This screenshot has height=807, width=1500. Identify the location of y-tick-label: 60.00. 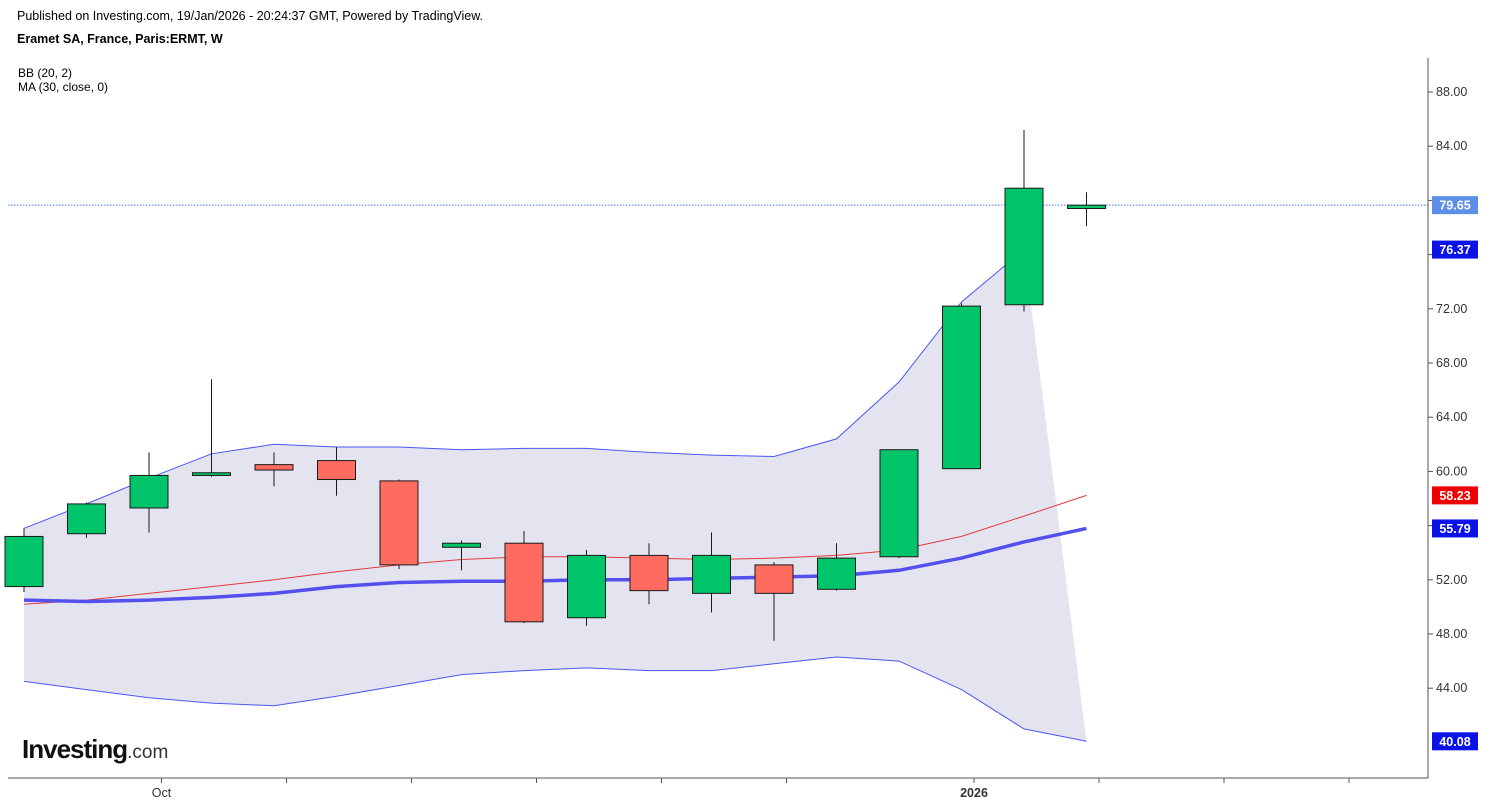
(1451, 471).